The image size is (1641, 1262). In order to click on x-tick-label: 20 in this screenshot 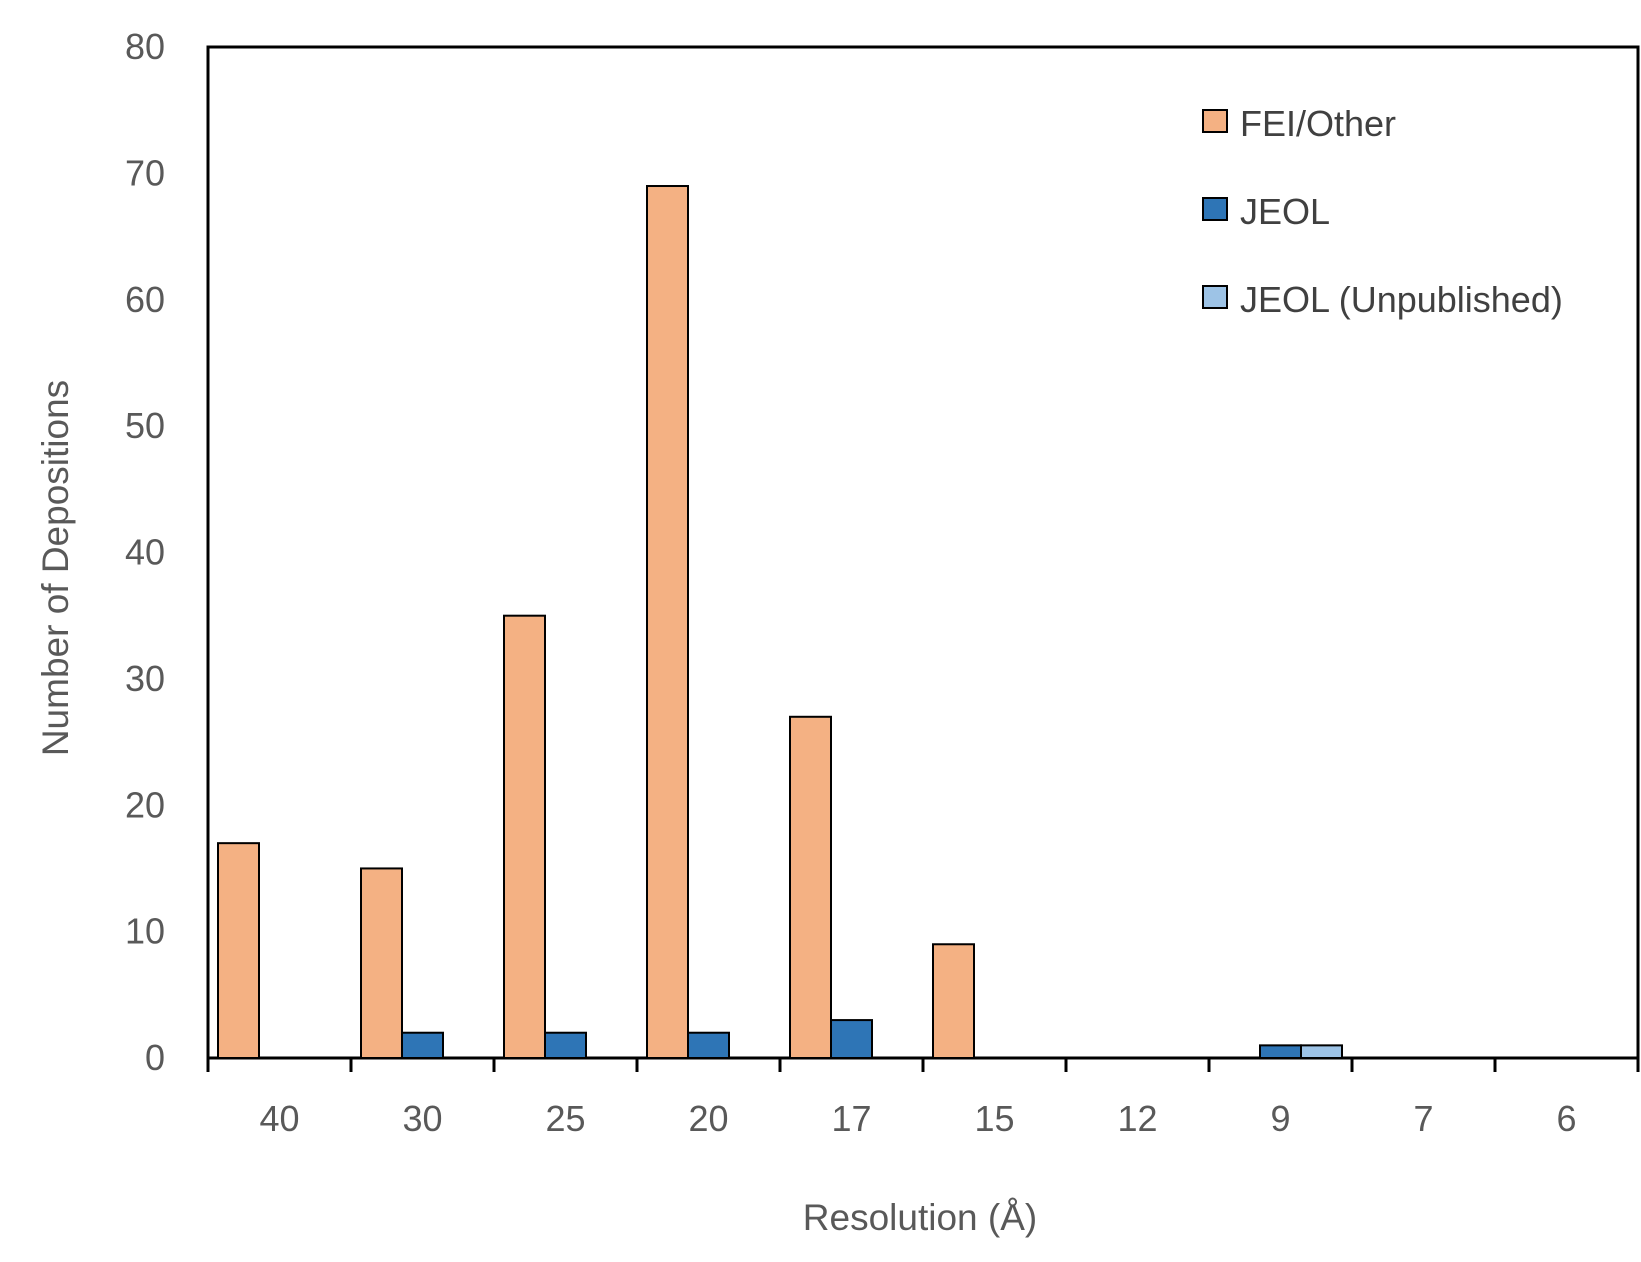, I will do `click(708, 1118)`.